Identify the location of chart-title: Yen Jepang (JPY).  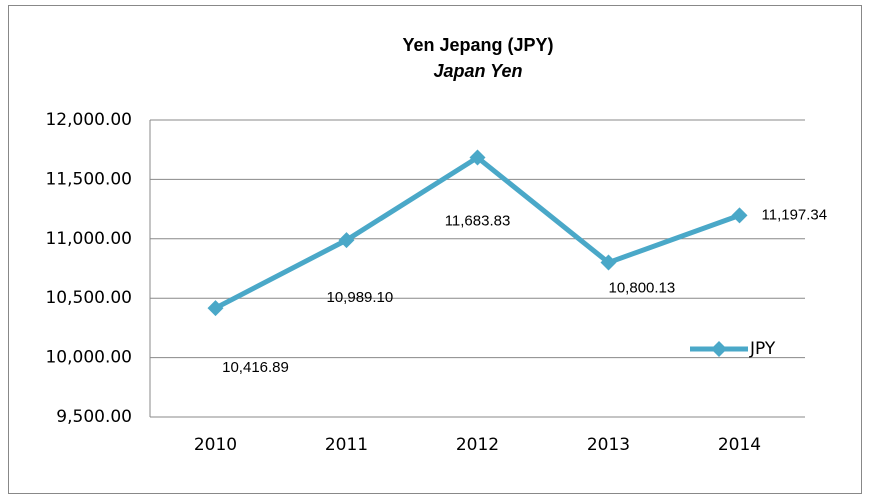
(477, 45).